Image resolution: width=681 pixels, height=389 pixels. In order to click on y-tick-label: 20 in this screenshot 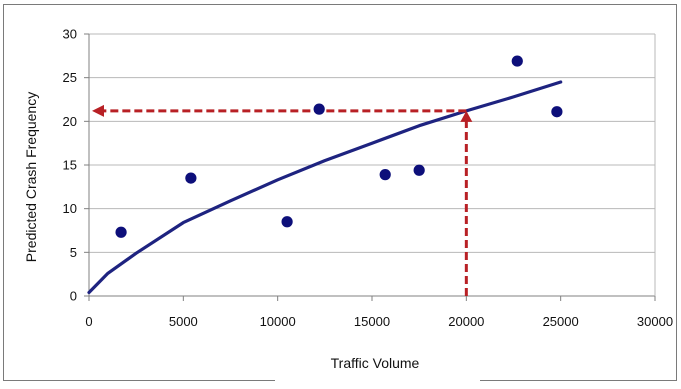, I will do `click(70, 121)`.